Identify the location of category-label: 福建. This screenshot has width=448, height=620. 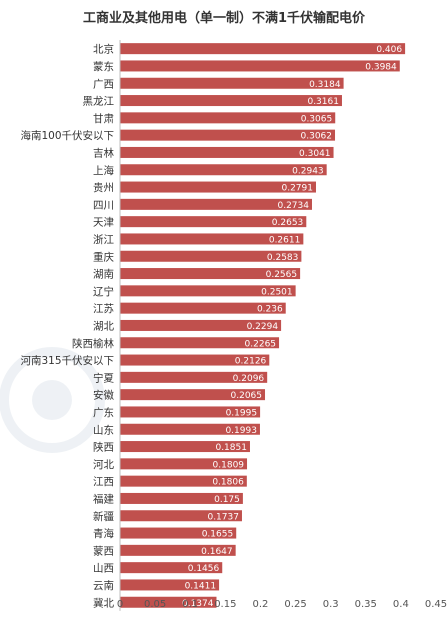
(103, 498).